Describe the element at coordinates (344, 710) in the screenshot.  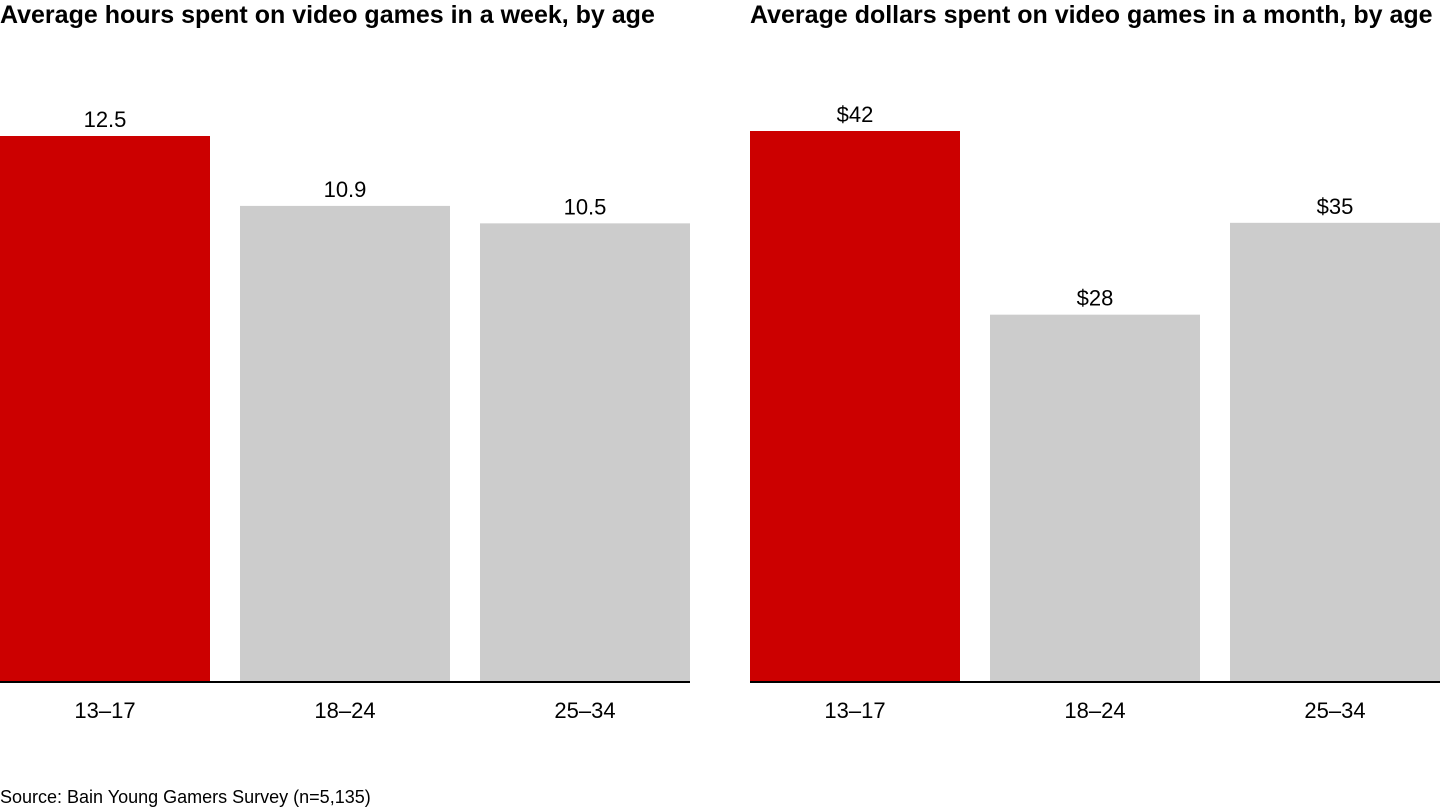
I see `hours-category-label-1: 18–24` at that location.